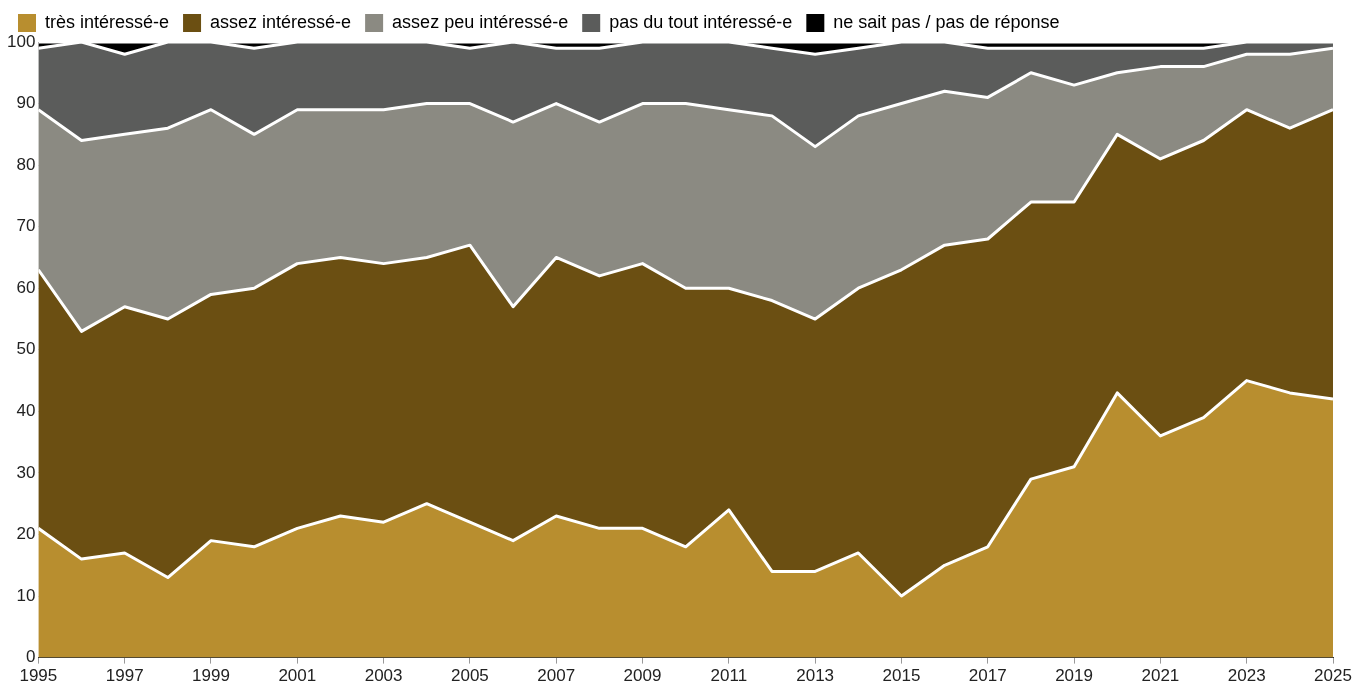  What do you see at coordinates (383, 676) in the screenshot?
I see `x-tick-label: 2003` at bounding box center [383, 676].